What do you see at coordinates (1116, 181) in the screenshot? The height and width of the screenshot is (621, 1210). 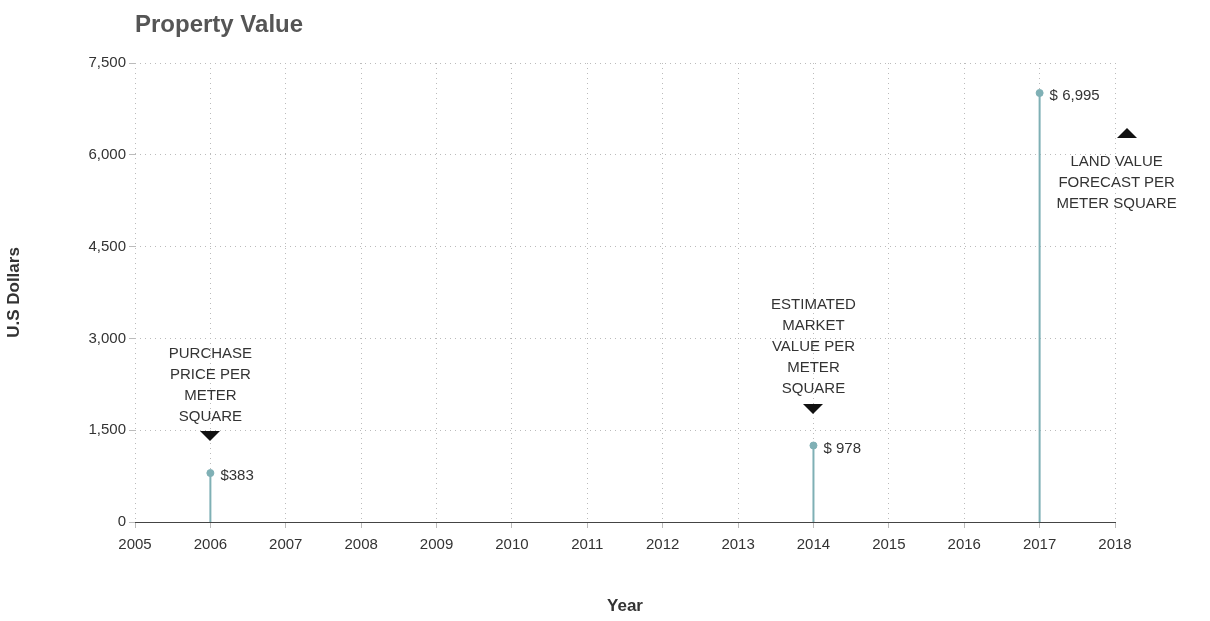 I see `annotation: LAND VALUE FORECAST PER METER SQUARE` at bounding box center [1116, 181].